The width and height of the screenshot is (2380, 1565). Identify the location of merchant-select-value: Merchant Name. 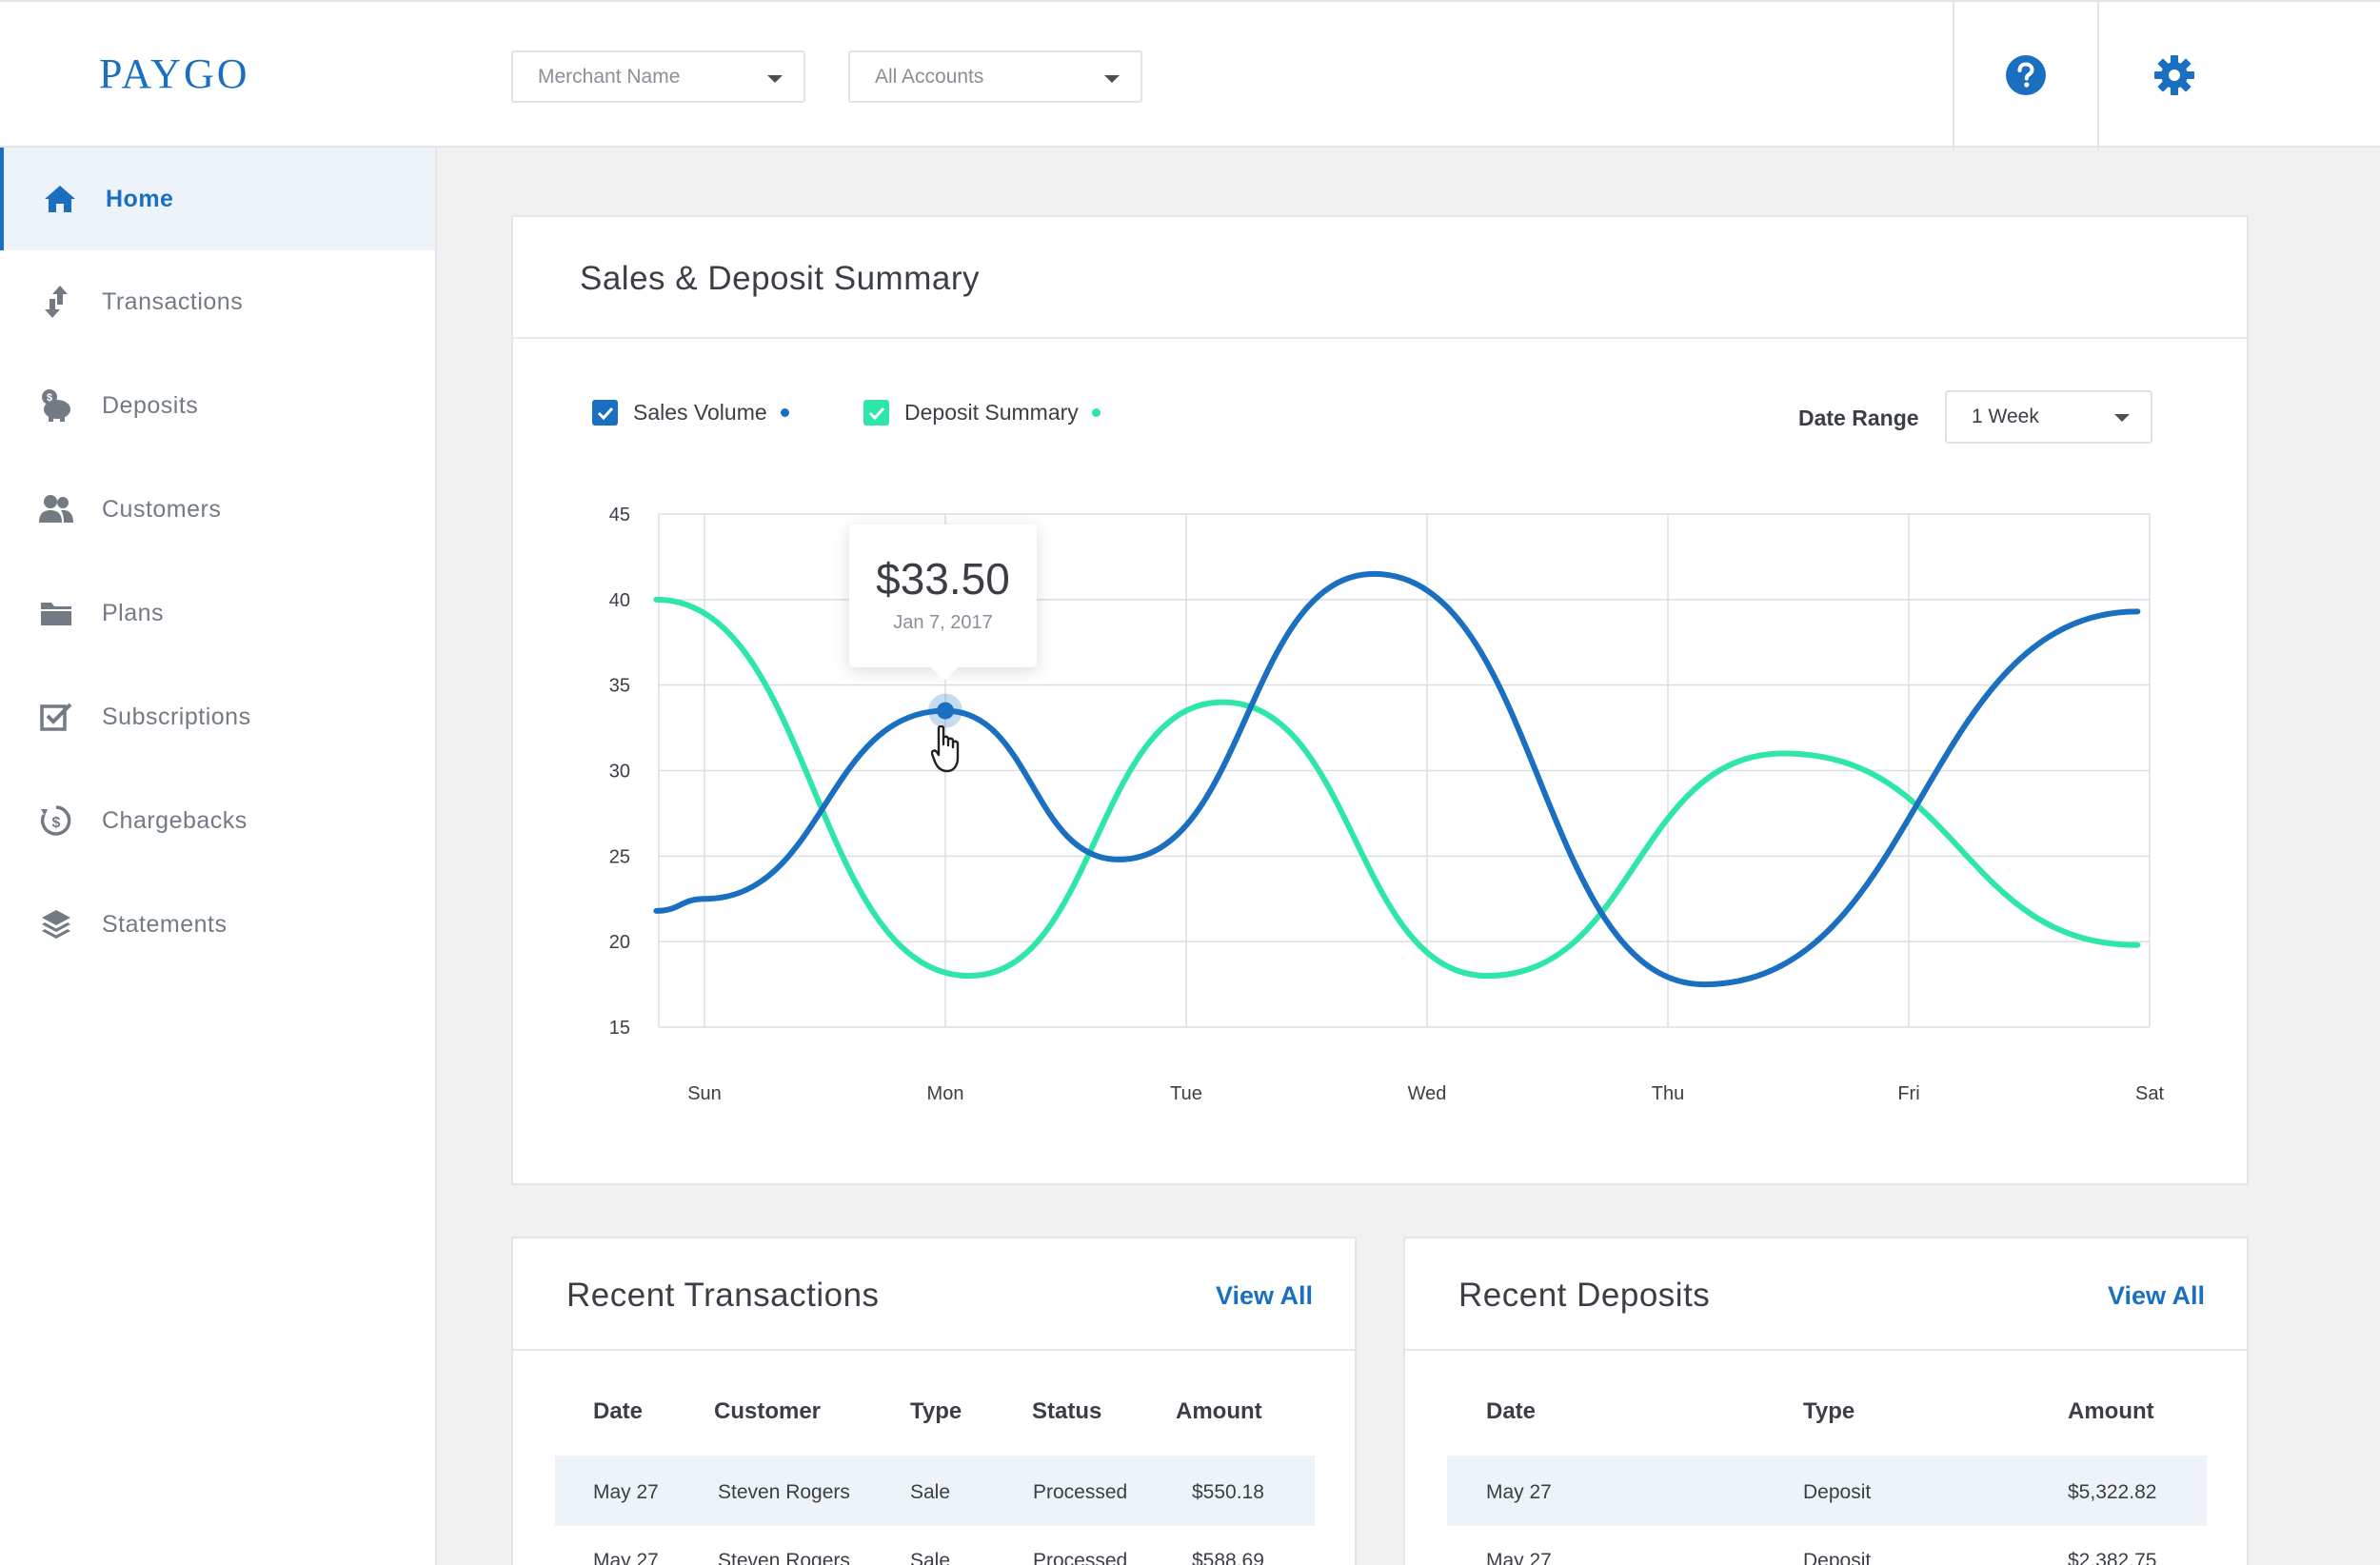
(609, 76).